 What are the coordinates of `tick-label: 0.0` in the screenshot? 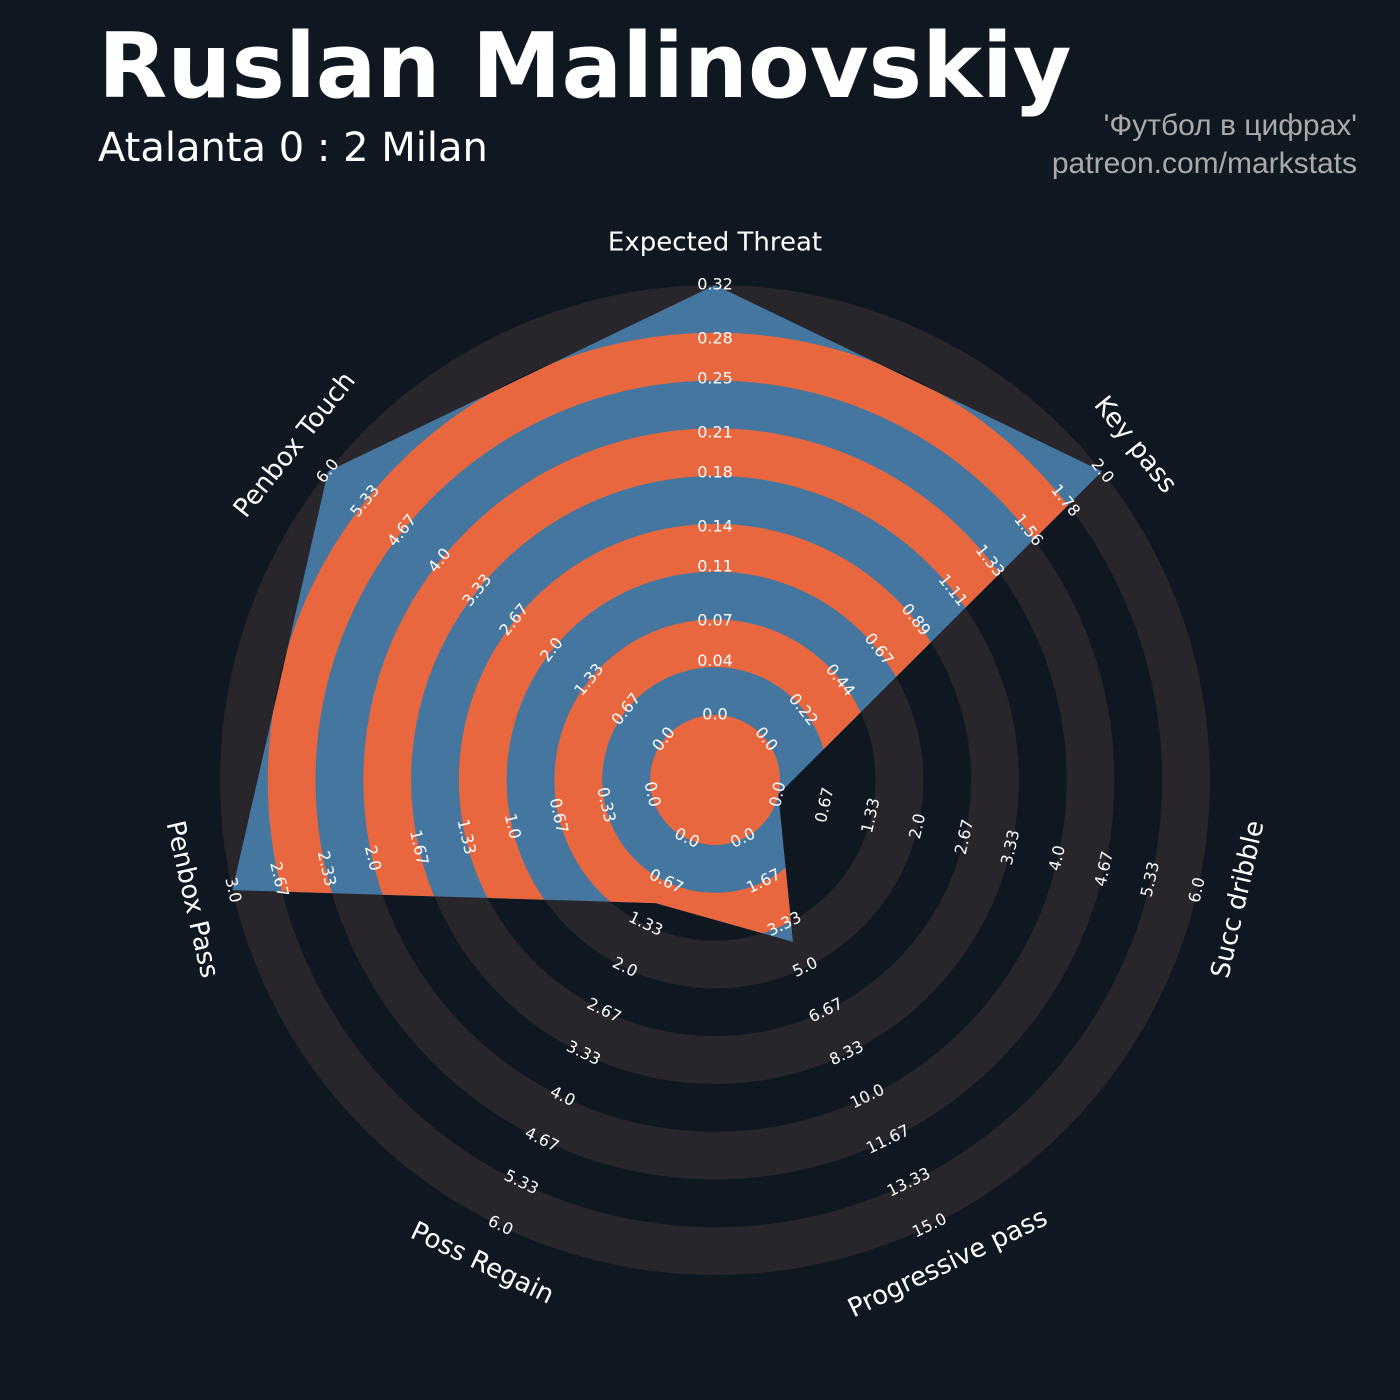 It's located at (714, 714).